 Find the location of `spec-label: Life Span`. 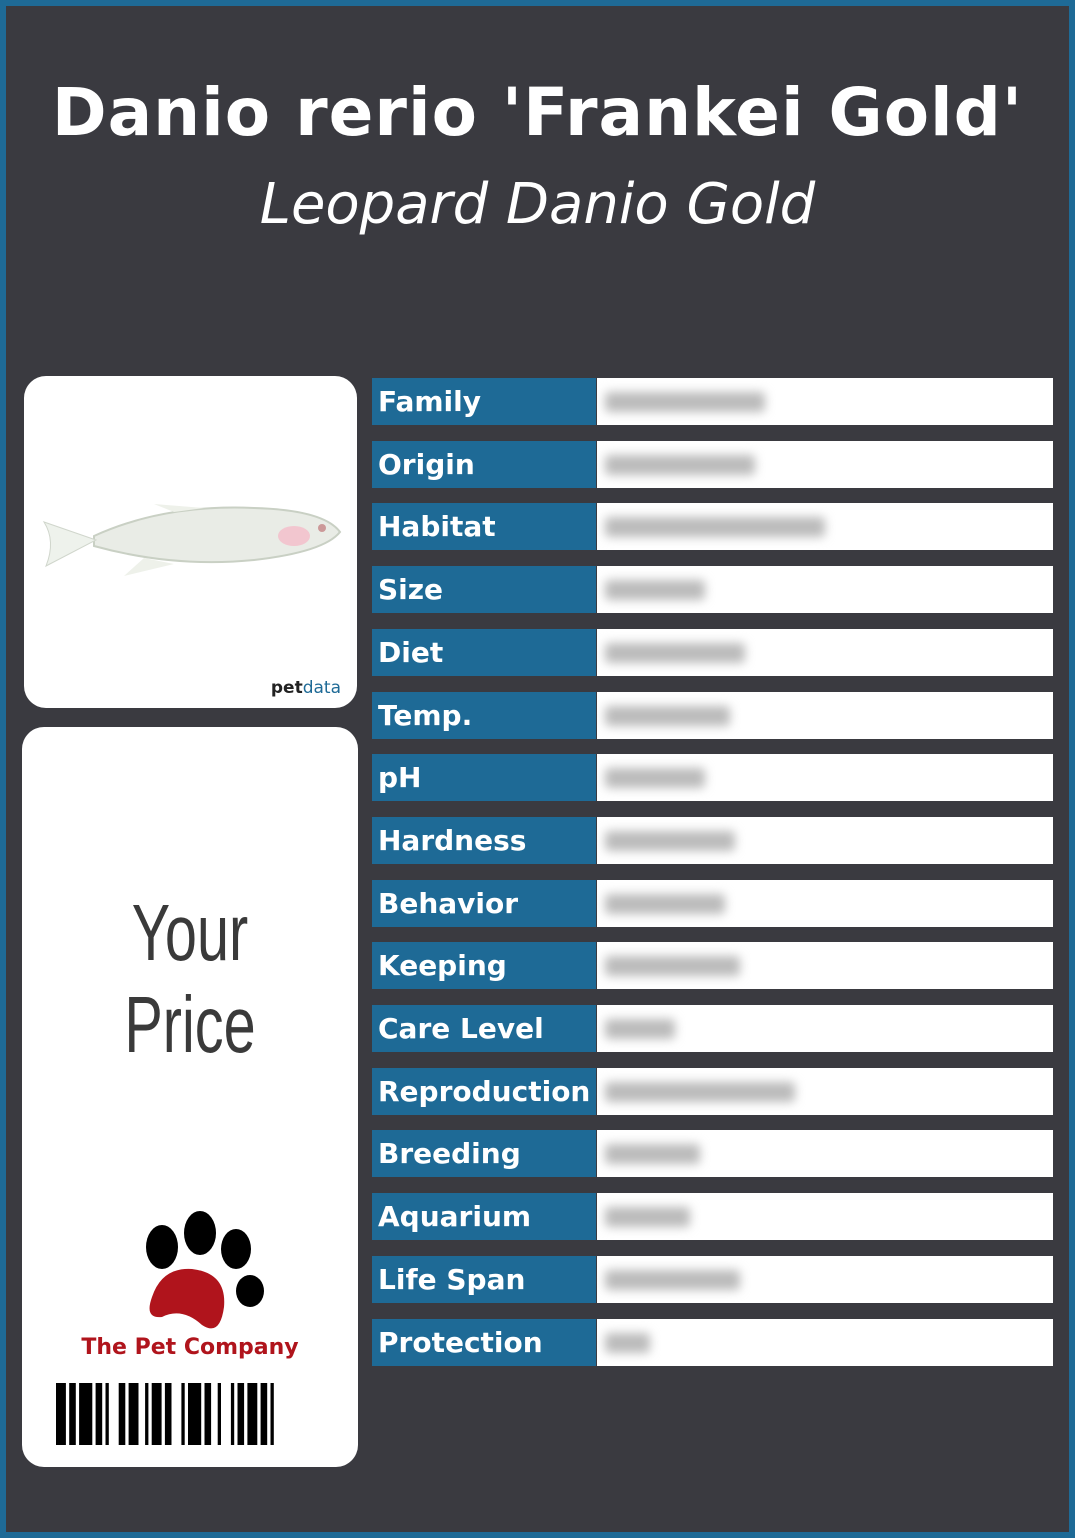

spec-label: Life Span is located at coordinates (484, 1279).